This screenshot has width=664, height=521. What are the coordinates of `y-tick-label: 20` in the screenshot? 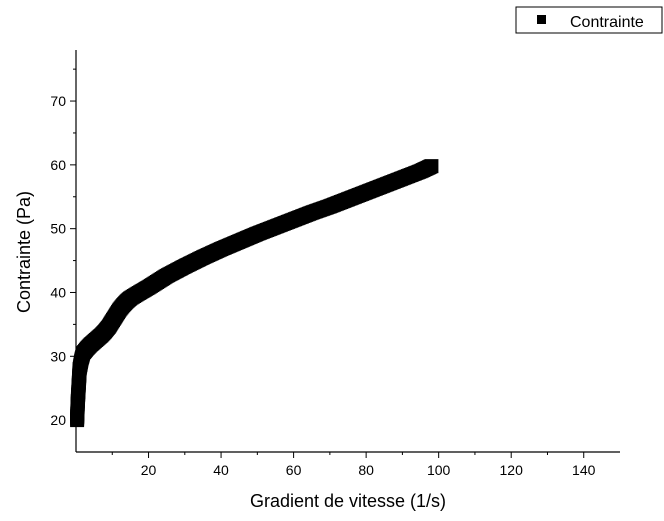 It's located at (58, 420).